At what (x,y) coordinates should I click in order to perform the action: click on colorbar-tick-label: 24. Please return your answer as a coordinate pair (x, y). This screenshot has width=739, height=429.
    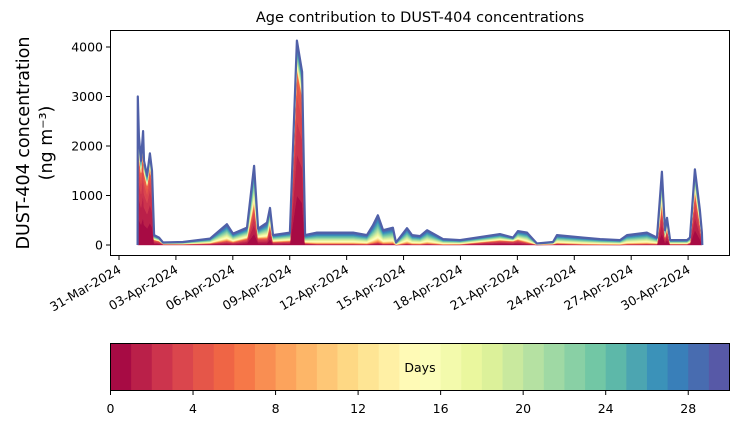
    Looking at the image, I should click on (606, 408).